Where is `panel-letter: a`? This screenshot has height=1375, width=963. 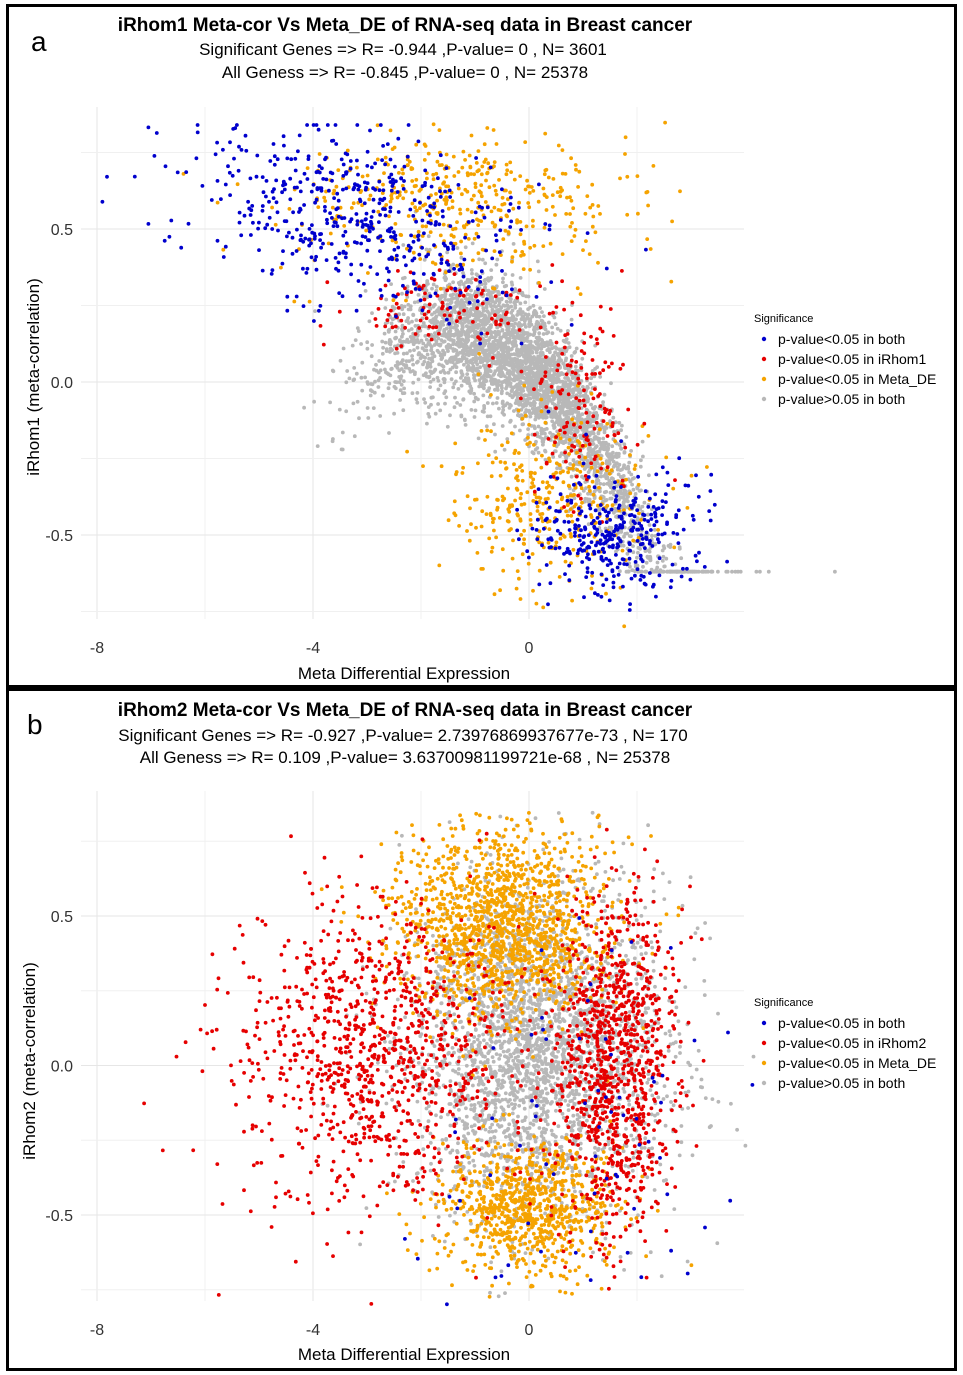 panel-letter: a is located at coordinates (39, 41).